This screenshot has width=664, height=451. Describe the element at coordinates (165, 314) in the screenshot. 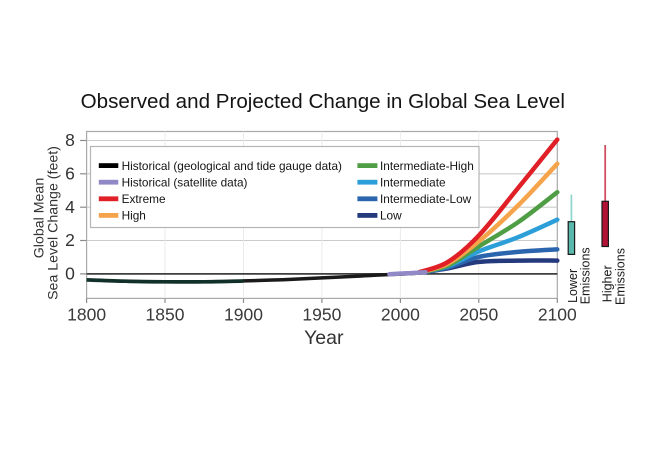

I see `svg-text: 1850` at that location.